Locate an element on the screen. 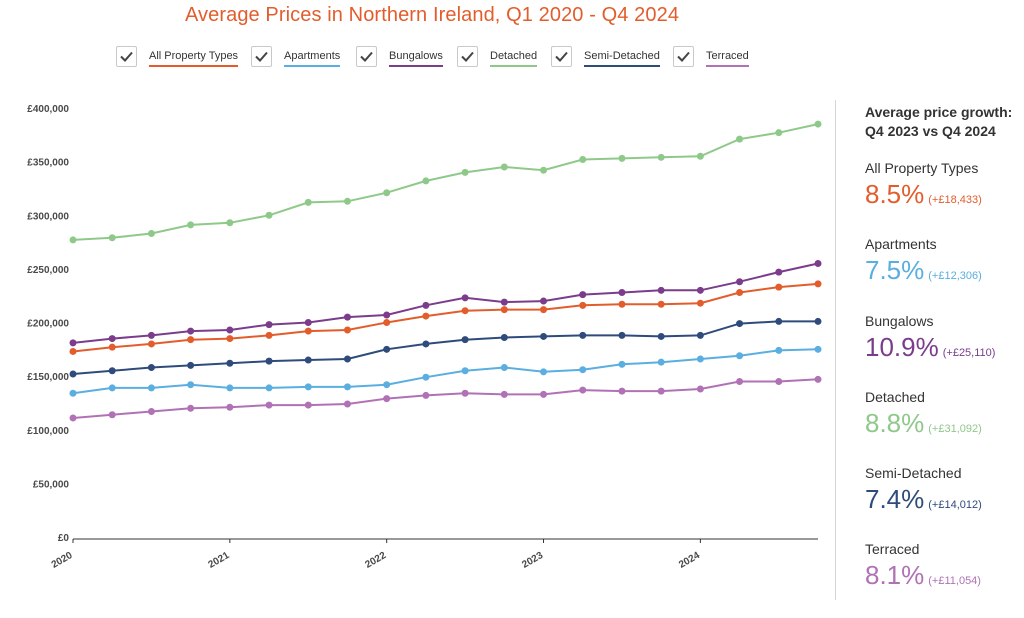  checkbox-detached is located at coordinates (467, 56).